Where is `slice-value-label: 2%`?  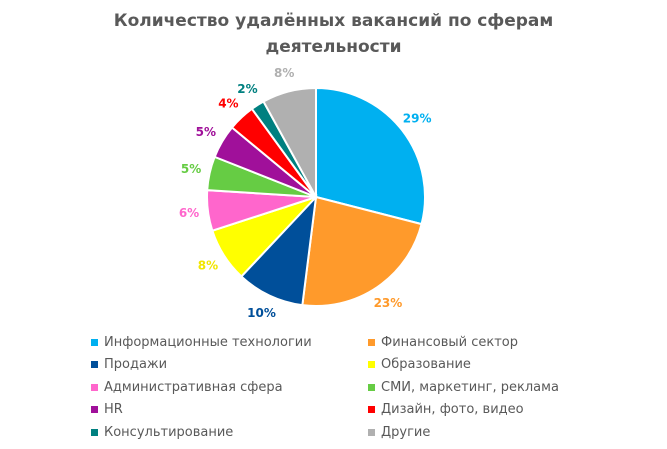 slice-value-label: 2% is located at coordinates (247, 89).